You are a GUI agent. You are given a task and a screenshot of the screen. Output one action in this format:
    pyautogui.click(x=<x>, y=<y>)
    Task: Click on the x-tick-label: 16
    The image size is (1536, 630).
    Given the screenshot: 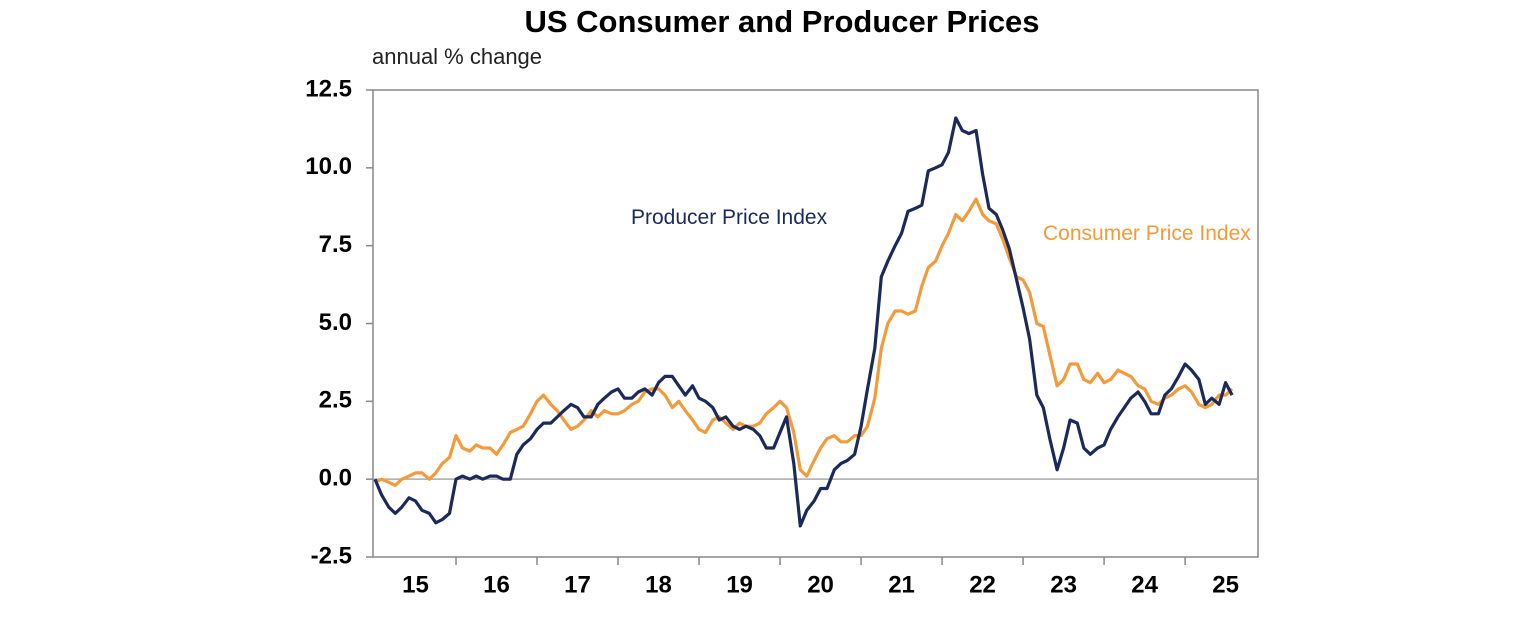 What is the action you would take?
    pyautogui.click(x=496, y=584)
    